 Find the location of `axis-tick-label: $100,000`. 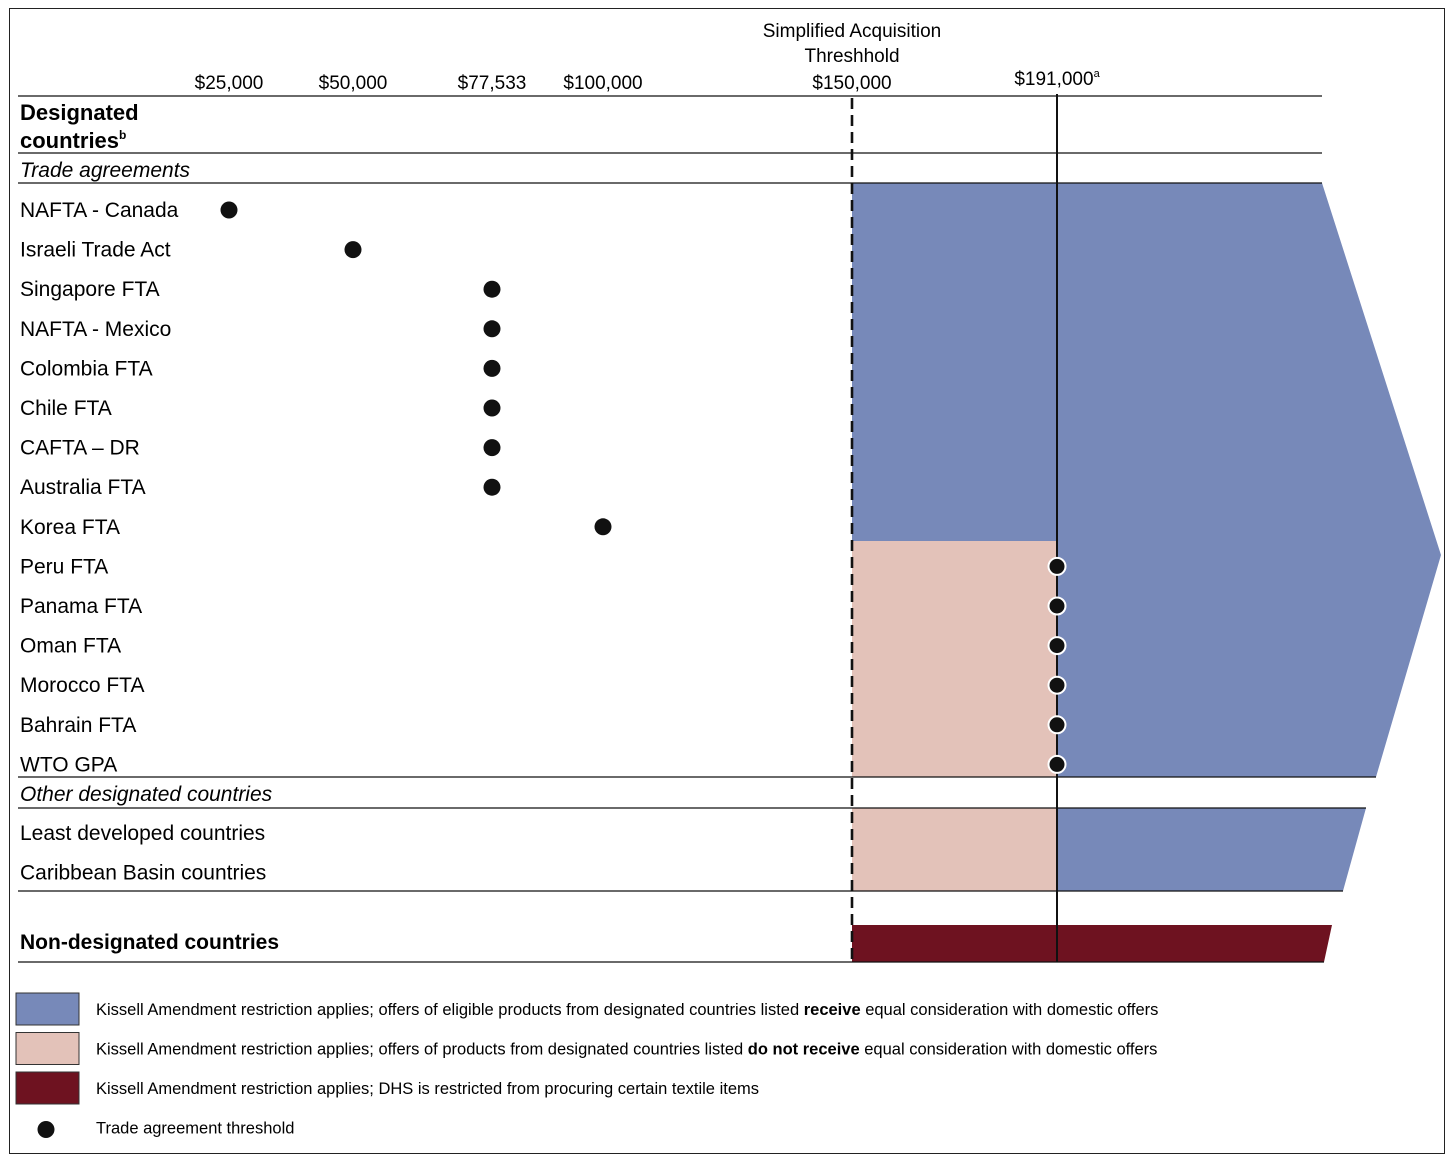

axis-tick-label: $100,000 is located at coordinates (602, 83).